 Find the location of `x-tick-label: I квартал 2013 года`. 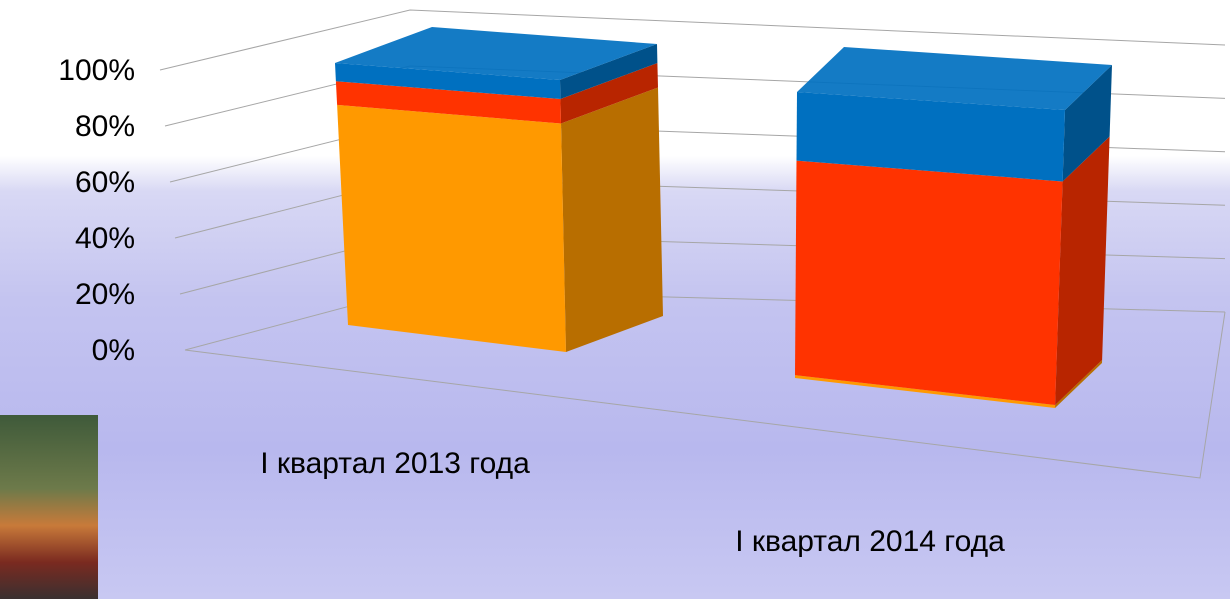

x-tick-label: I квартал 2013 года is located at coordinates (395, 463).